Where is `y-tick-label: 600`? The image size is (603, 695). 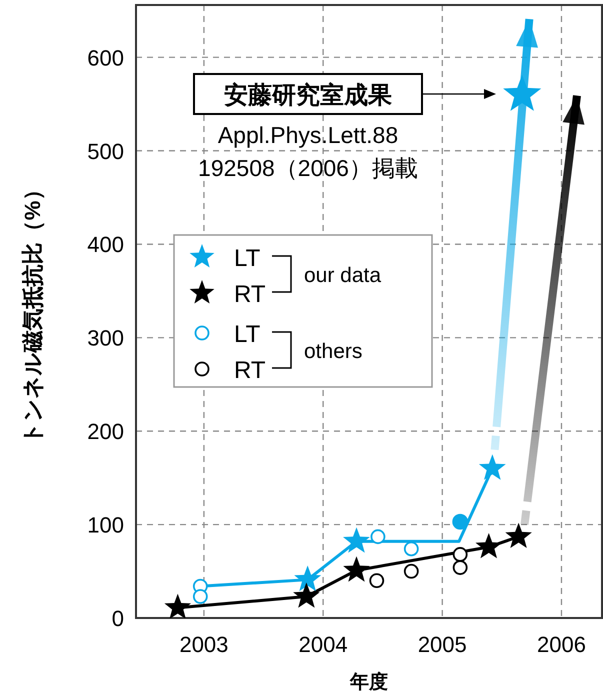
y-tick-label: 600 is located at coordinates (105, 57).